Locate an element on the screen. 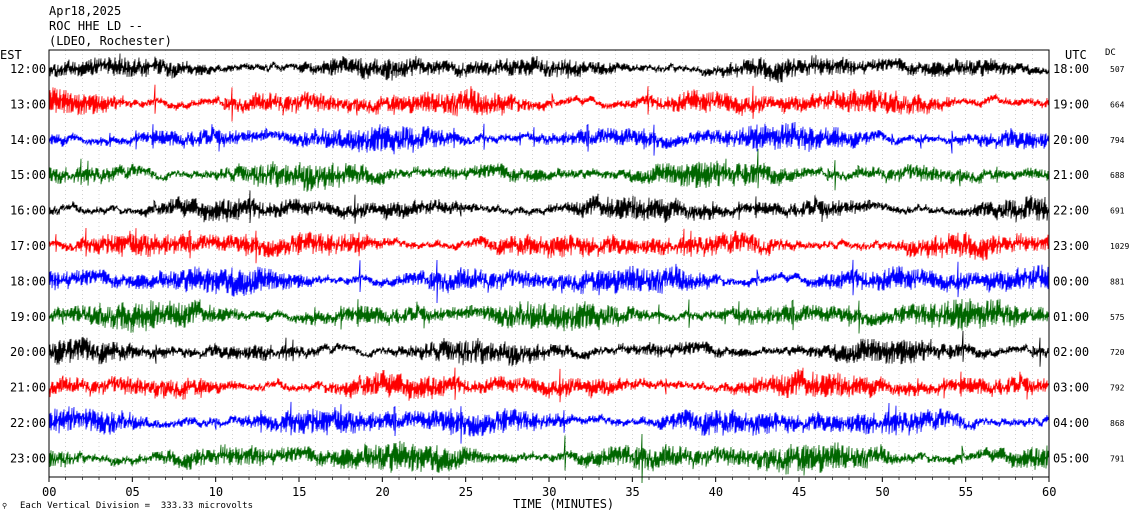 This screenshot has height=519, width=1130. utc-tick-label: 23:00 is located at coordinates (1071, 246).